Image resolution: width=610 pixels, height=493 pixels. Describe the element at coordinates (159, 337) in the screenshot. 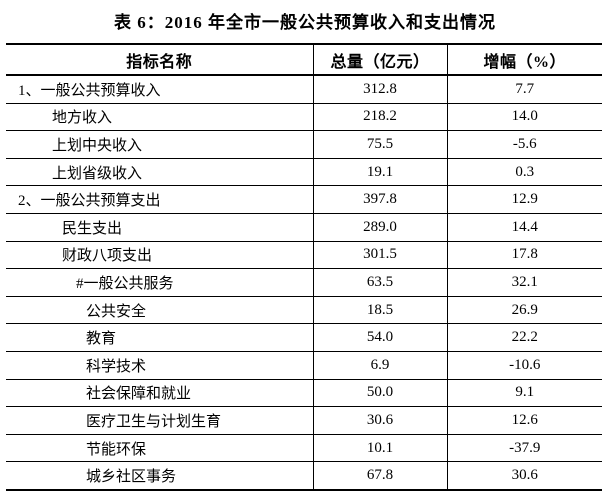

I see `indicator-name: 教育` at that location.